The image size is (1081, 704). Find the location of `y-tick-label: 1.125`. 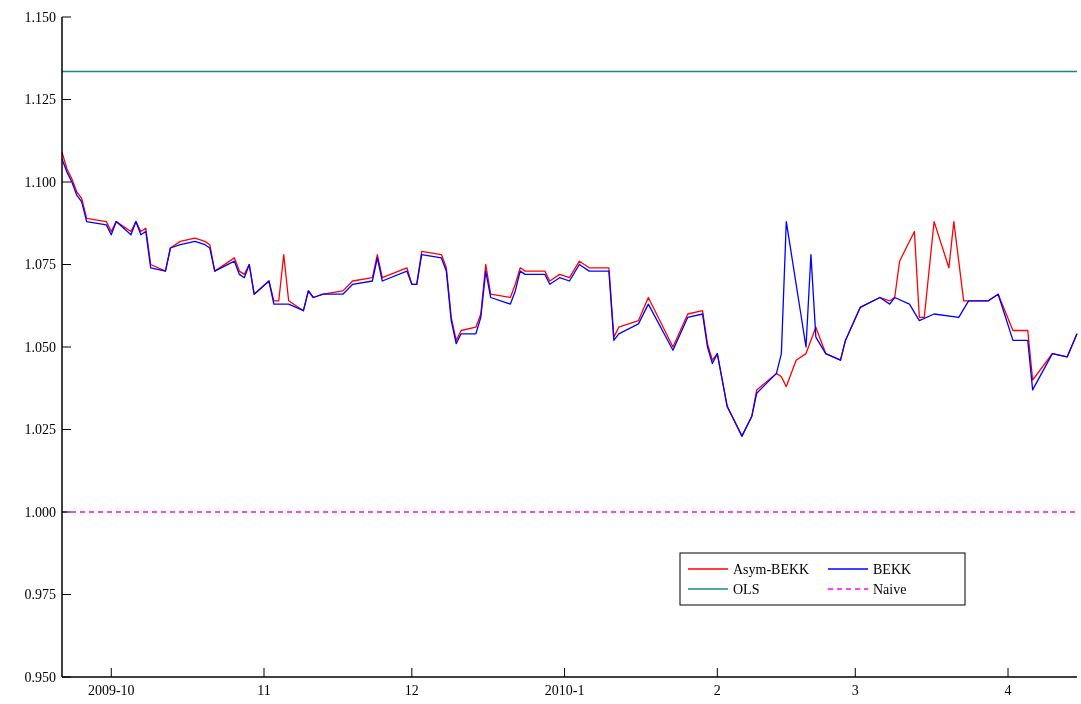

y-tick-label: 1.125 is located at coordinates (40, 100).